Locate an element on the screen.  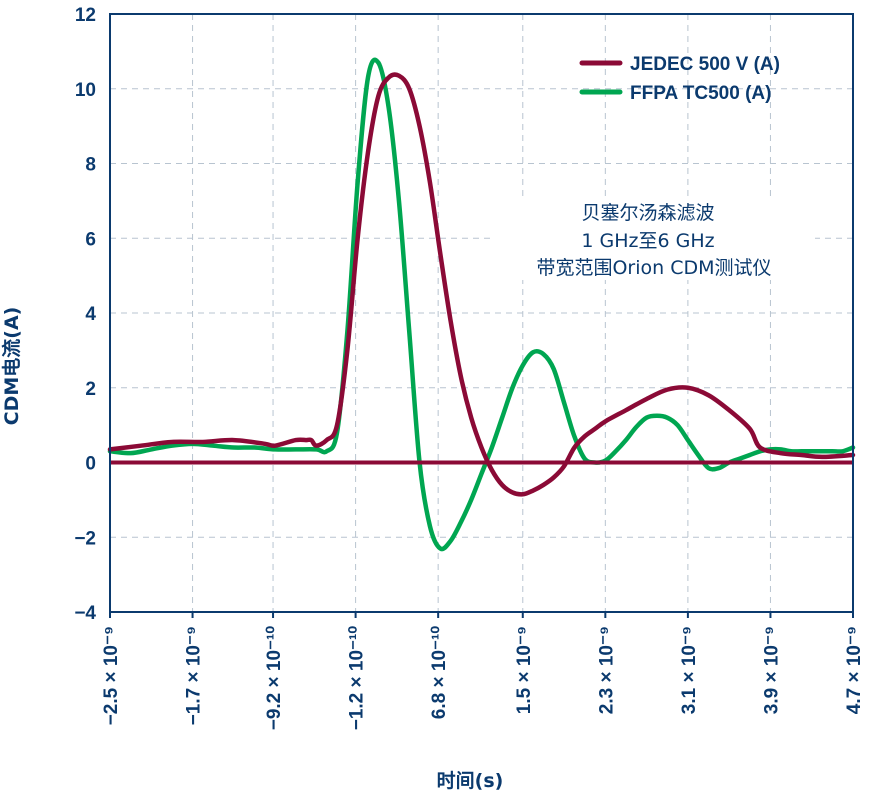
annotation-line-2: 1 GHz至6 GHz is located at coordinates (647, 241).